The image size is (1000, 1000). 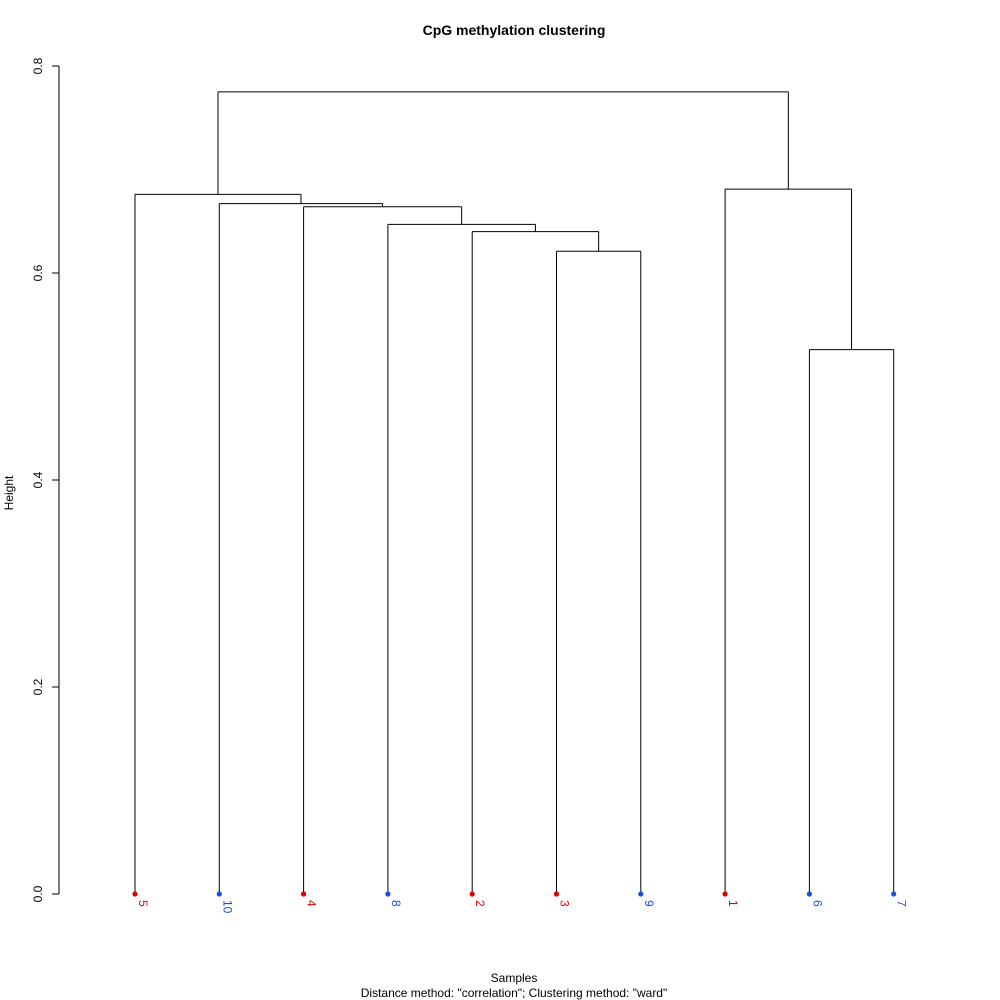 What do you see at coordinates (38, 65) in the screenshot?
I see `y-tick-label: 0.8` at bounding box center [38, 65].